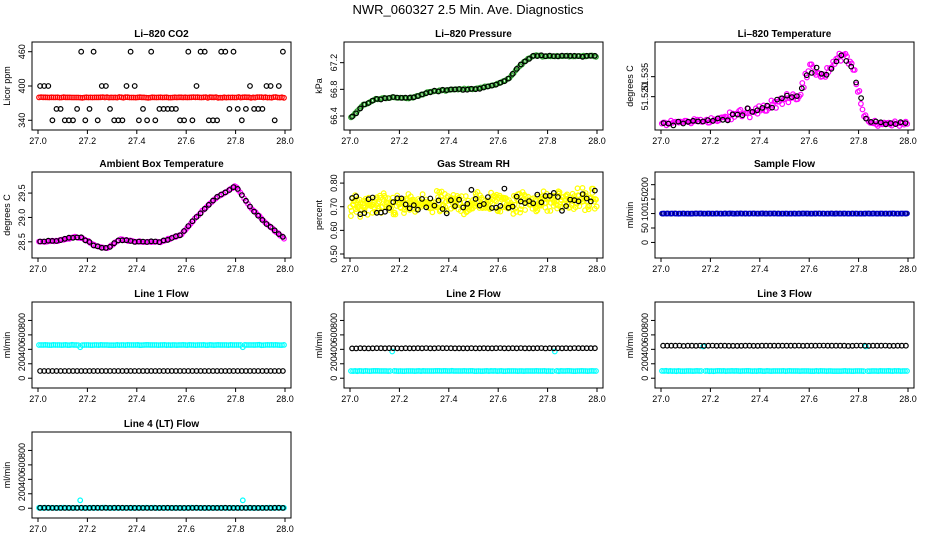 The image size is (936, 540). Describe the element at coordinates (630, 86) in the screenshot. I see `y-axis-label: degrees C` at that location.